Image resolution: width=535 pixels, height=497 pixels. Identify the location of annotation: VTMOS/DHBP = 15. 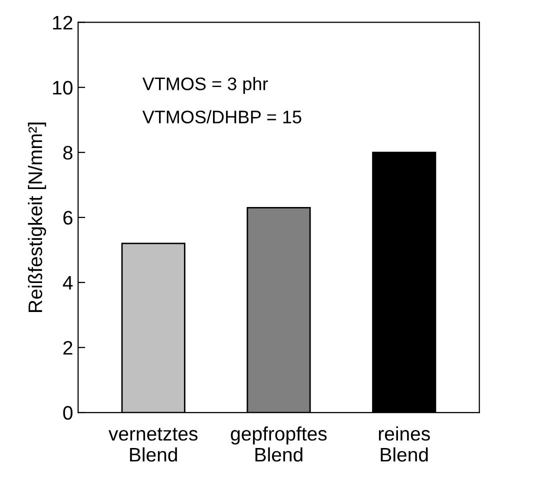
(222, 117).